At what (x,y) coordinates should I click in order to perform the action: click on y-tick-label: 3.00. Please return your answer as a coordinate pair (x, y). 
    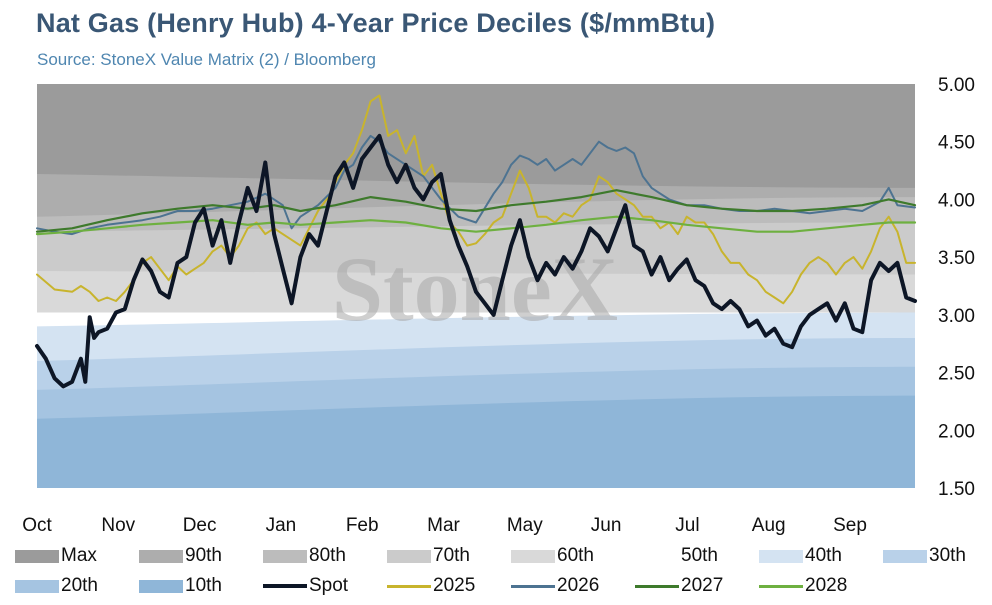
    Looking at the image, I should click on (956, 316).